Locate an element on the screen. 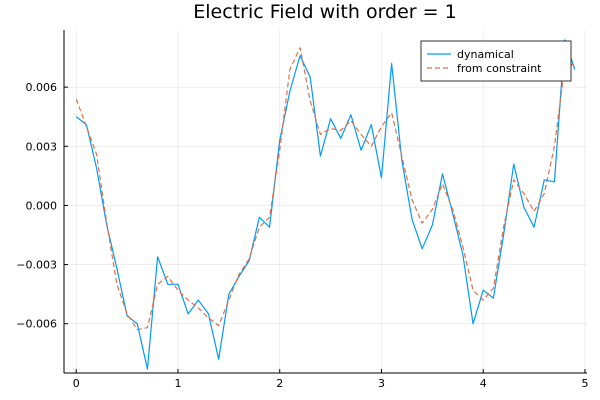 The image size is (600, 400). x-tick-label: 1 is located at coordinates (177, 383).